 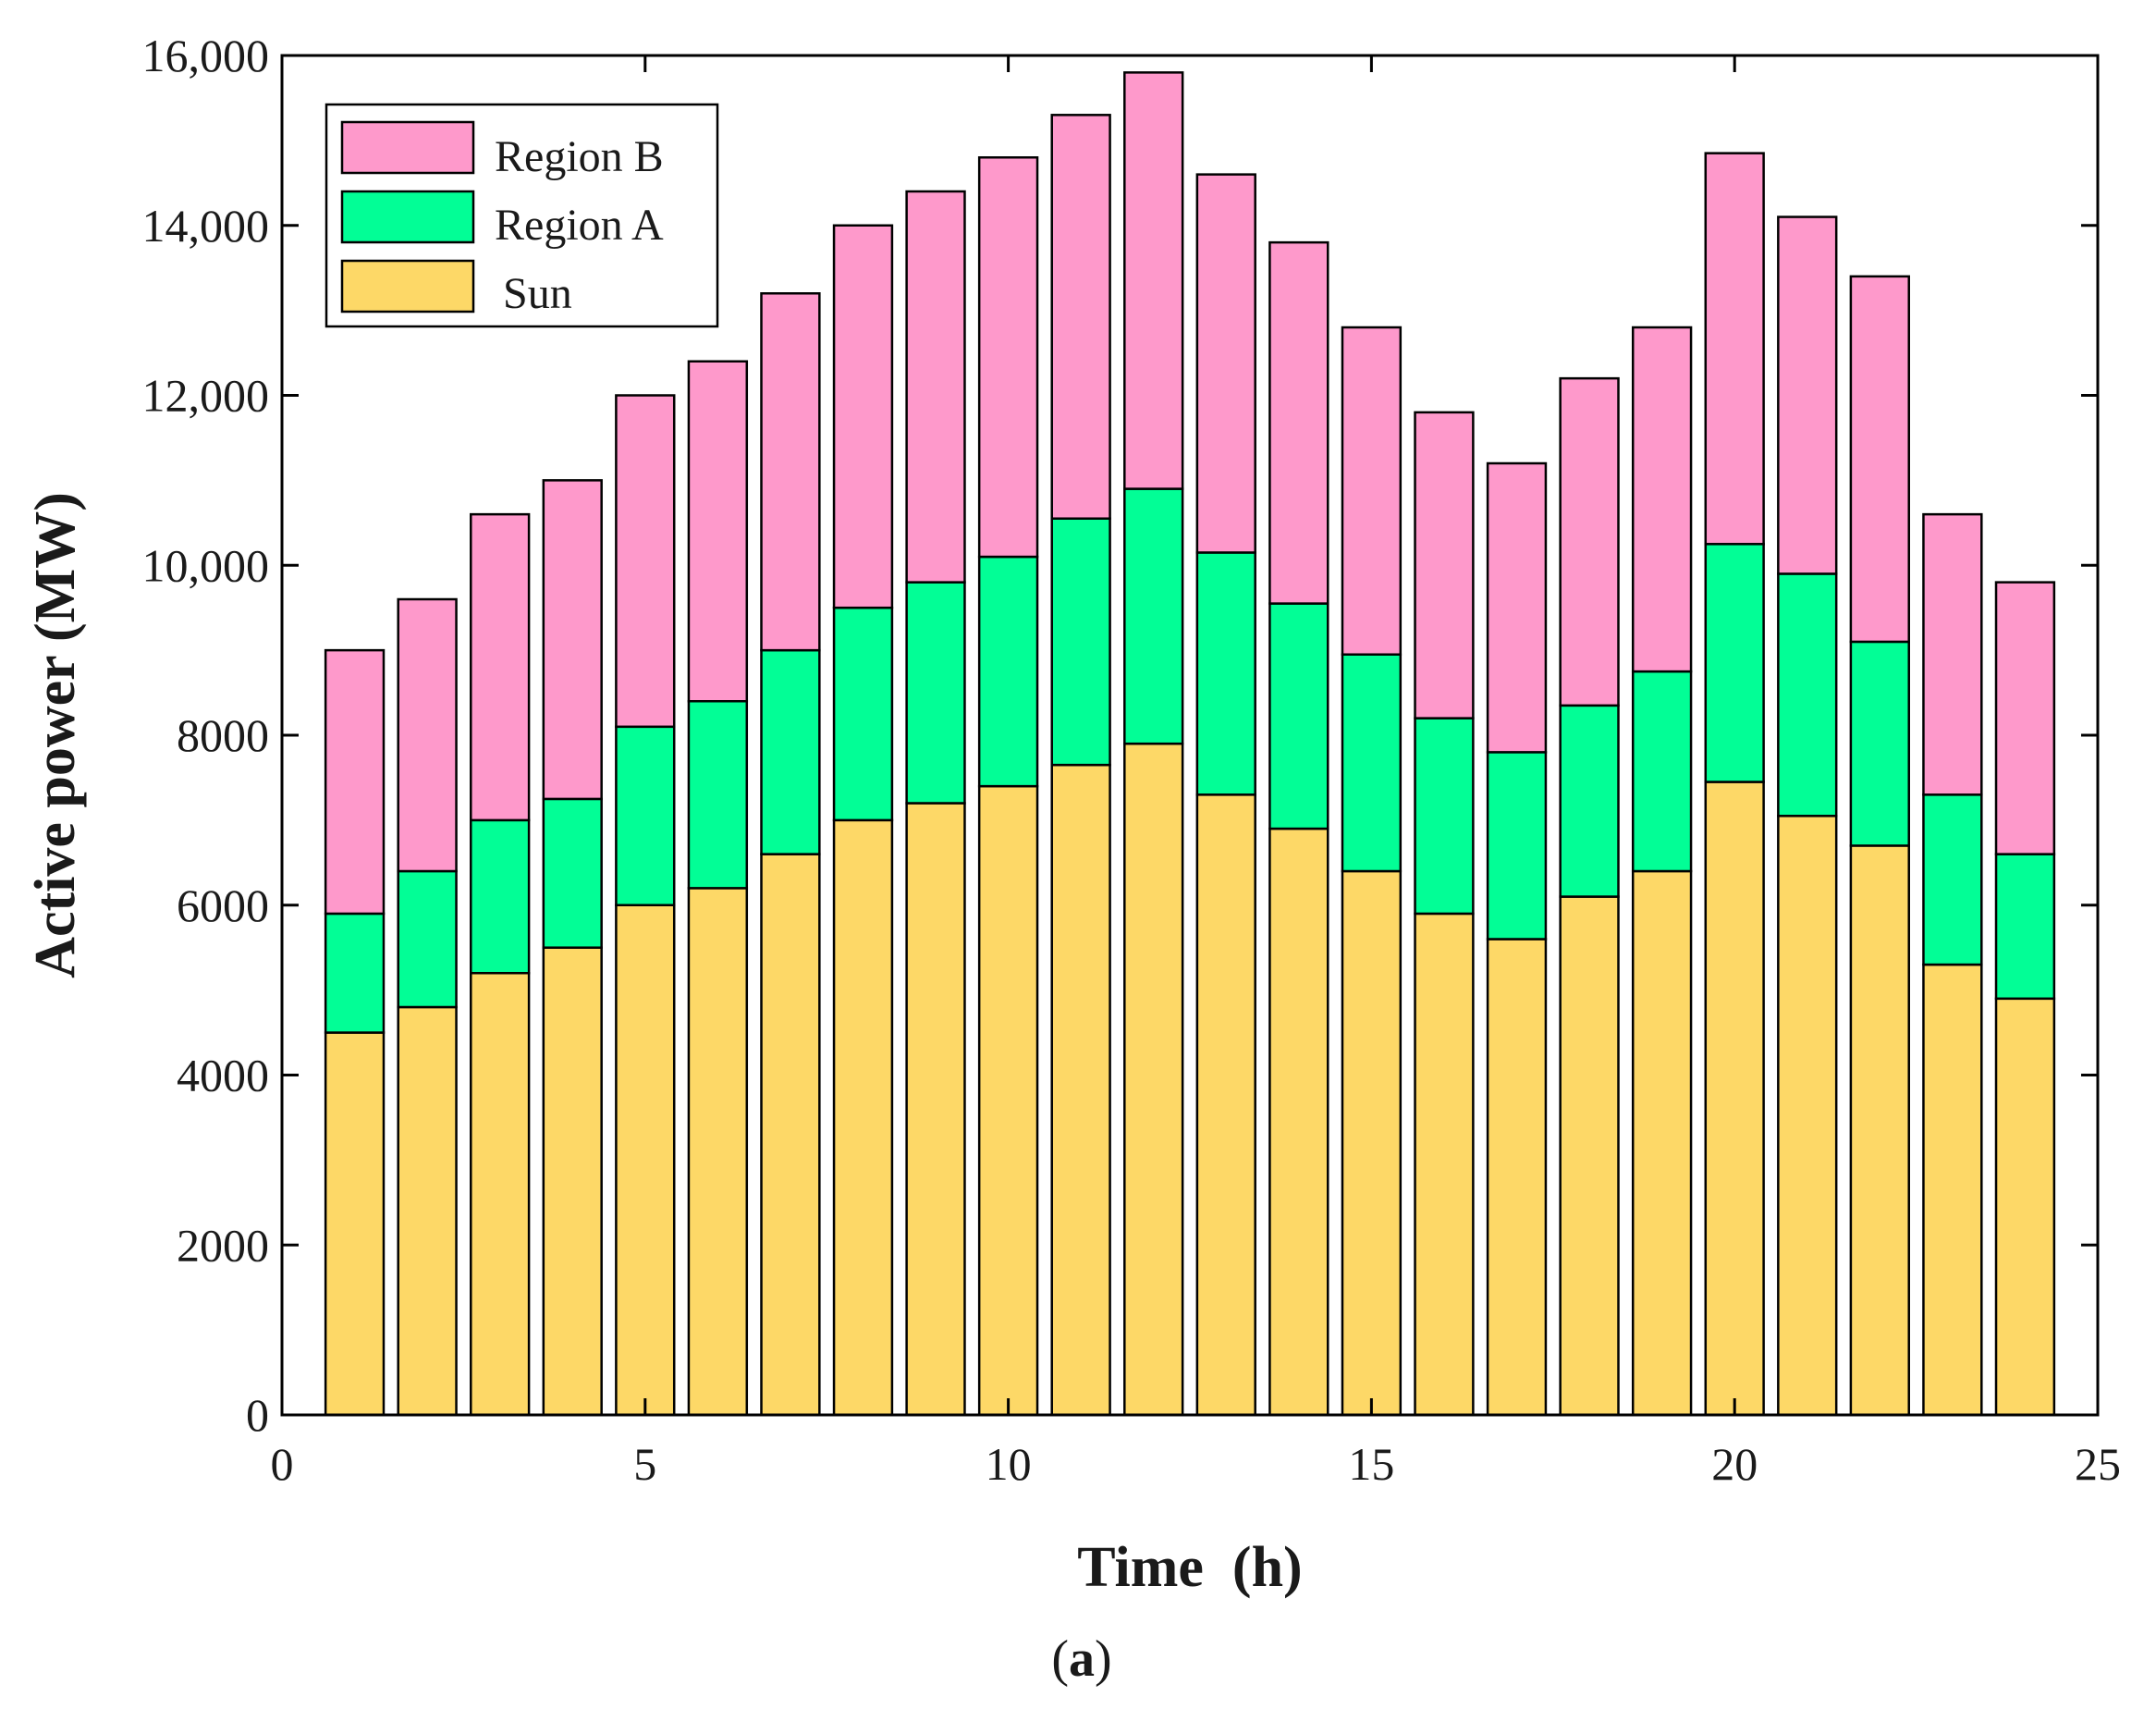 I want to click on x-tick-label: 25, so click(x=2098, y=1464).